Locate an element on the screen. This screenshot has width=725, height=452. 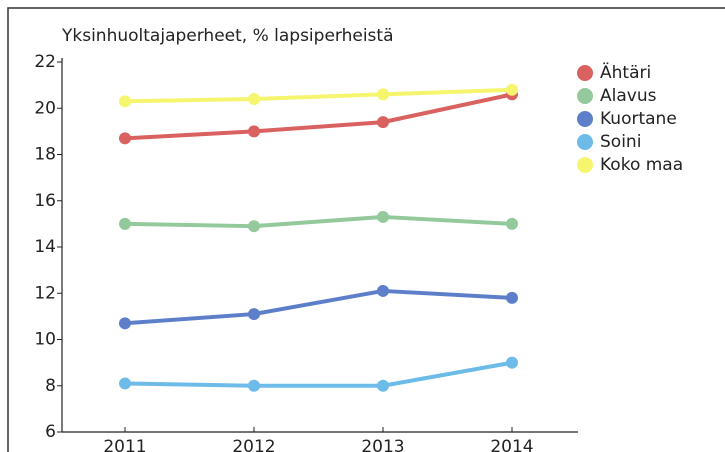
y-tick-label: 8 is located at coordinates (50, 386).